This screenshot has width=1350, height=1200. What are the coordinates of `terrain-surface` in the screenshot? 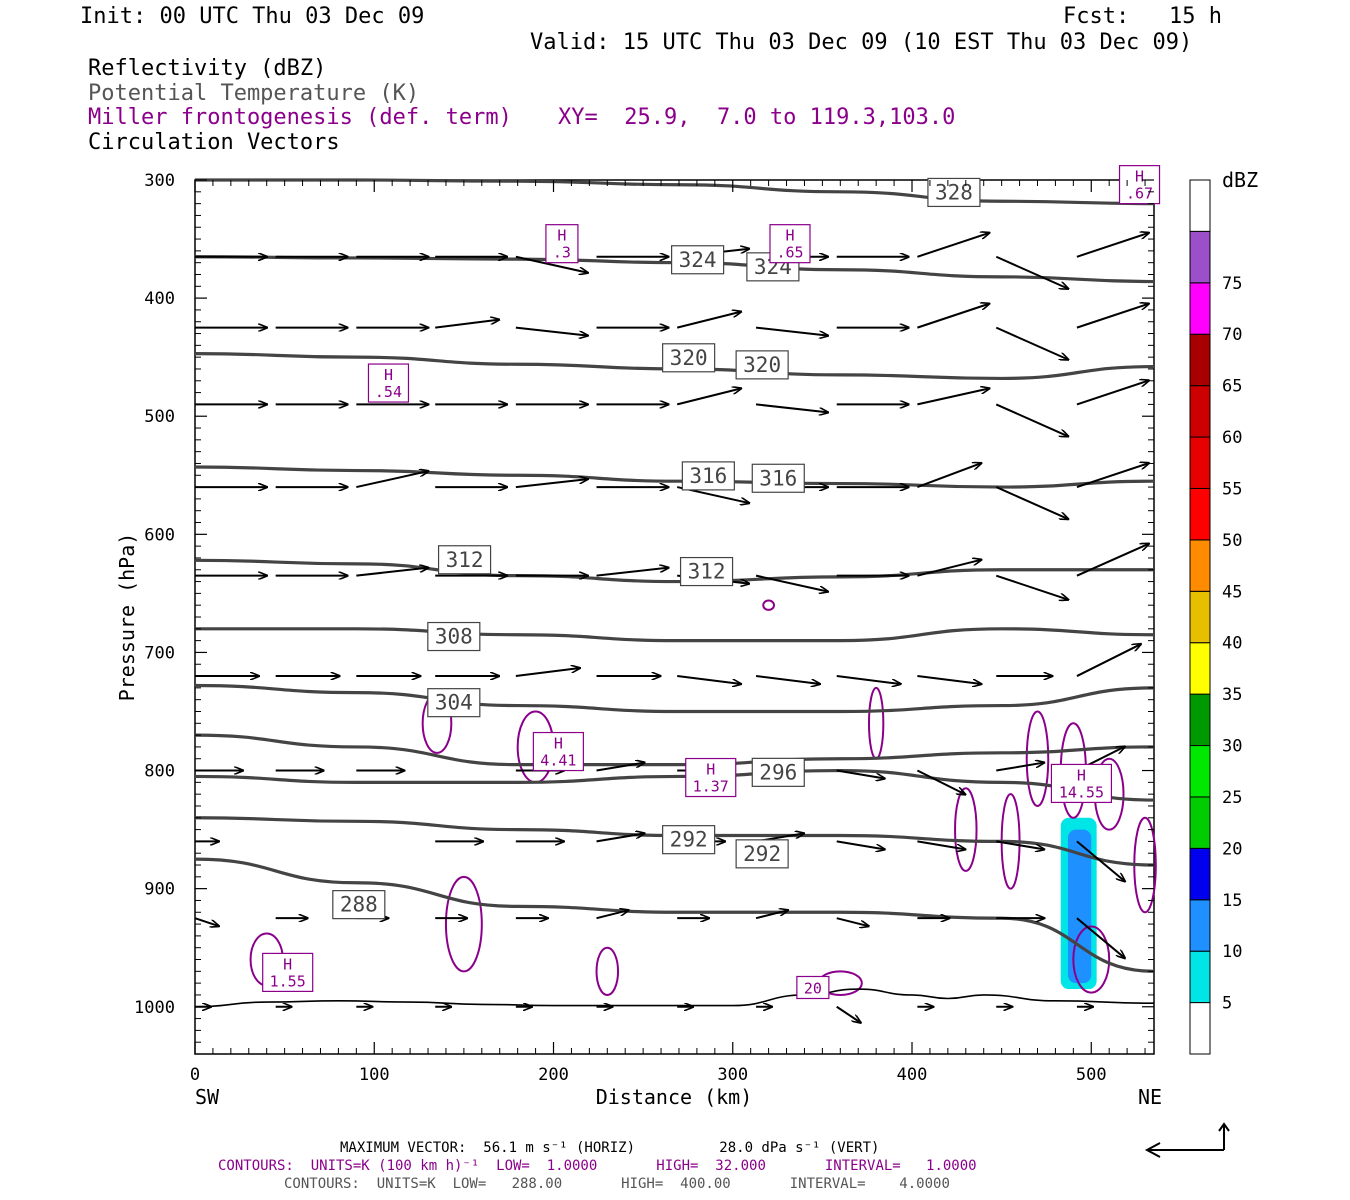 It's located at (674, 998).